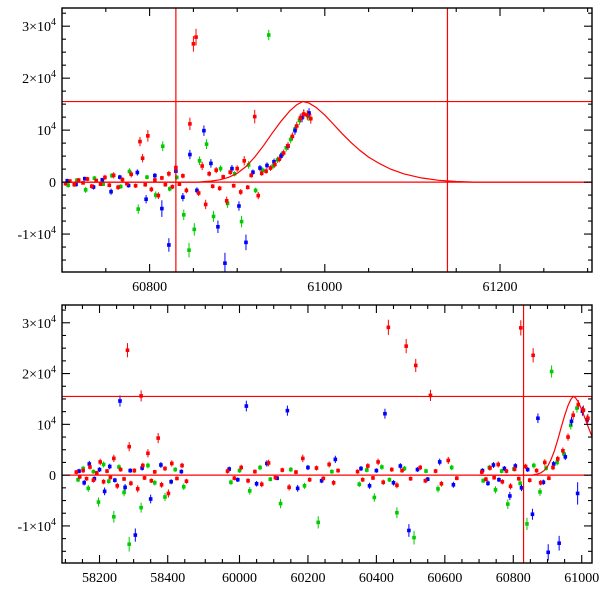 The width and height of the screenshot is (600, 600). What do you see at coordinates (167, 578) in the screenshot?
I see `x-tick-label: 58400` at bounding box center [167, 578].